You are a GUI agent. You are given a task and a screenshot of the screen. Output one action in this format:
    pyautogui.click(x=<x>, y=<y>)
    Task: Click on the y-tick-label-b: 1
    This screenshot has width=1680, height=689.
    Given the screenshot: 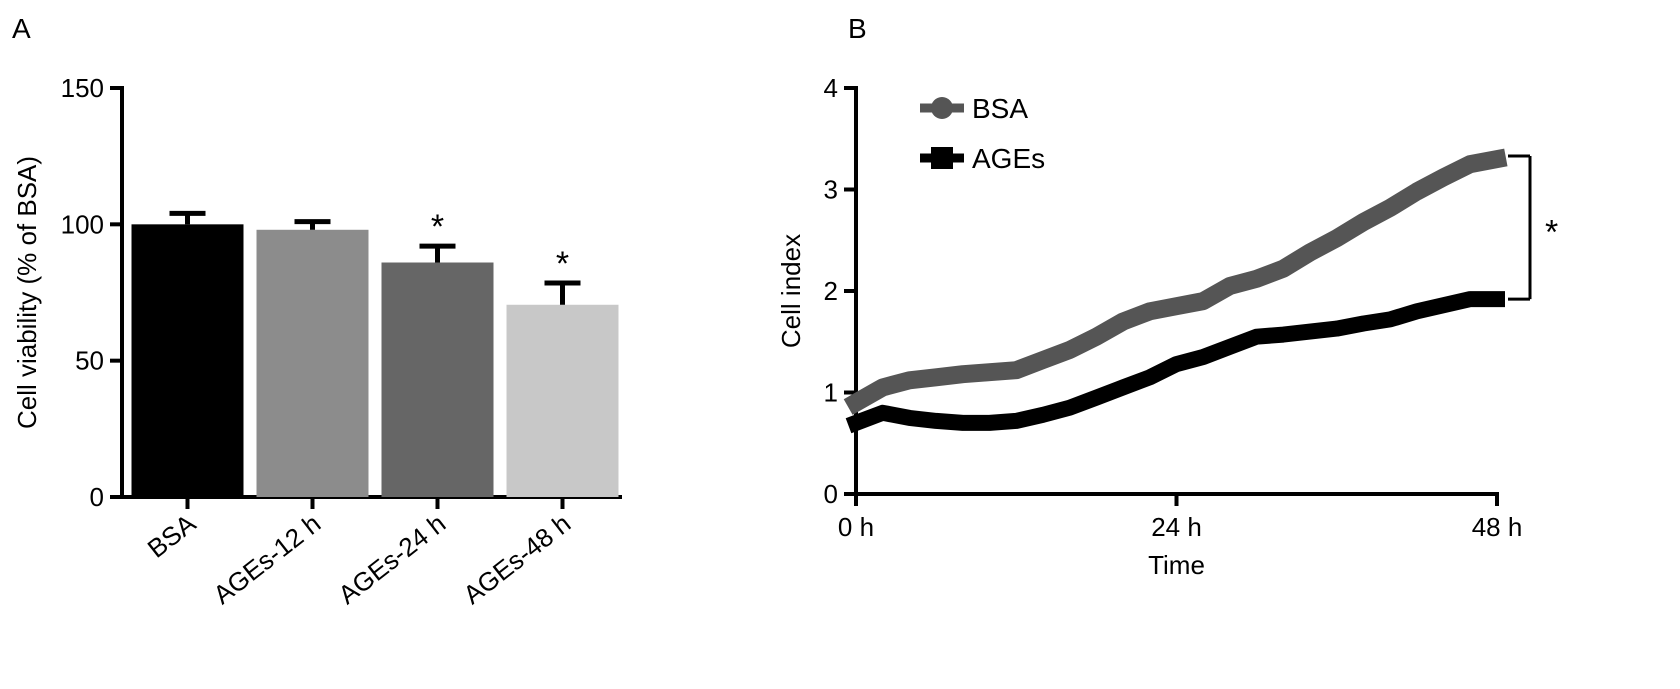 What is the action you would take?
    pyautogui.click(x=831, y=393)
    